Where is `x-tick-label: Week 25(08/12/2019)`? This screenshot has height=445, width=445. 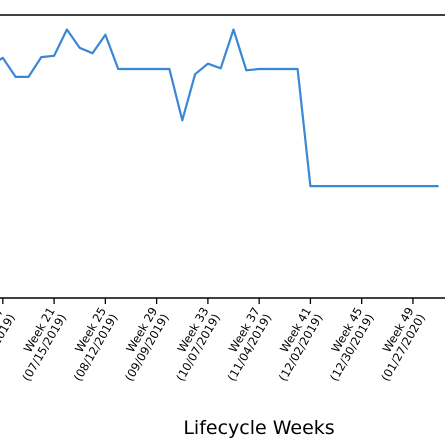
x-tick-label: Week 25(08/12/2019) is located at coordinates (89, 344).